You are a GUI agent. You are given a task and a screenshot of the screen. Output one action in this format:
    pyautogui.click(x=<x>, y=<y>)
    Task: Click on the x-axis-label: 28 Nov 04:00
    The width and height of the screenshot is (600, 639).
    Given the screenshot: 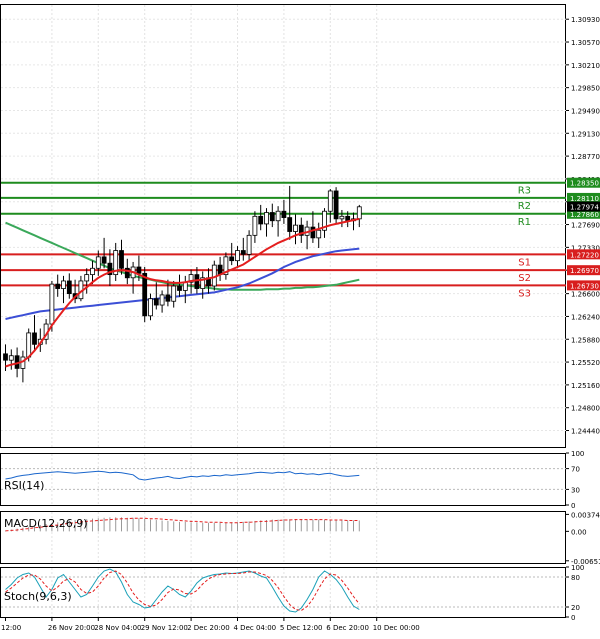 What is the action you would take?
    pyautogui.click(x=117, y=628)
    